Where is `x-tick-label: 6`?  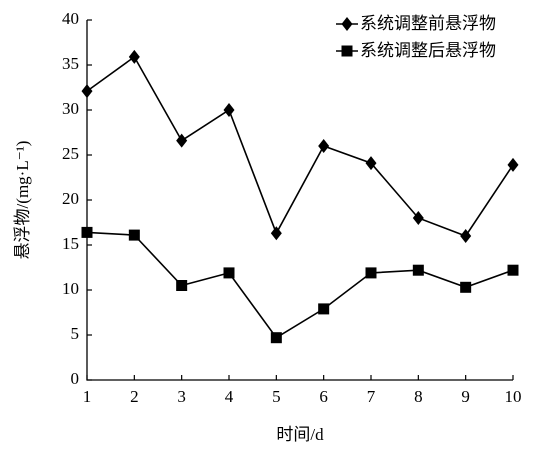
x-tick-label: 6 is located at coordinates (323, 396).